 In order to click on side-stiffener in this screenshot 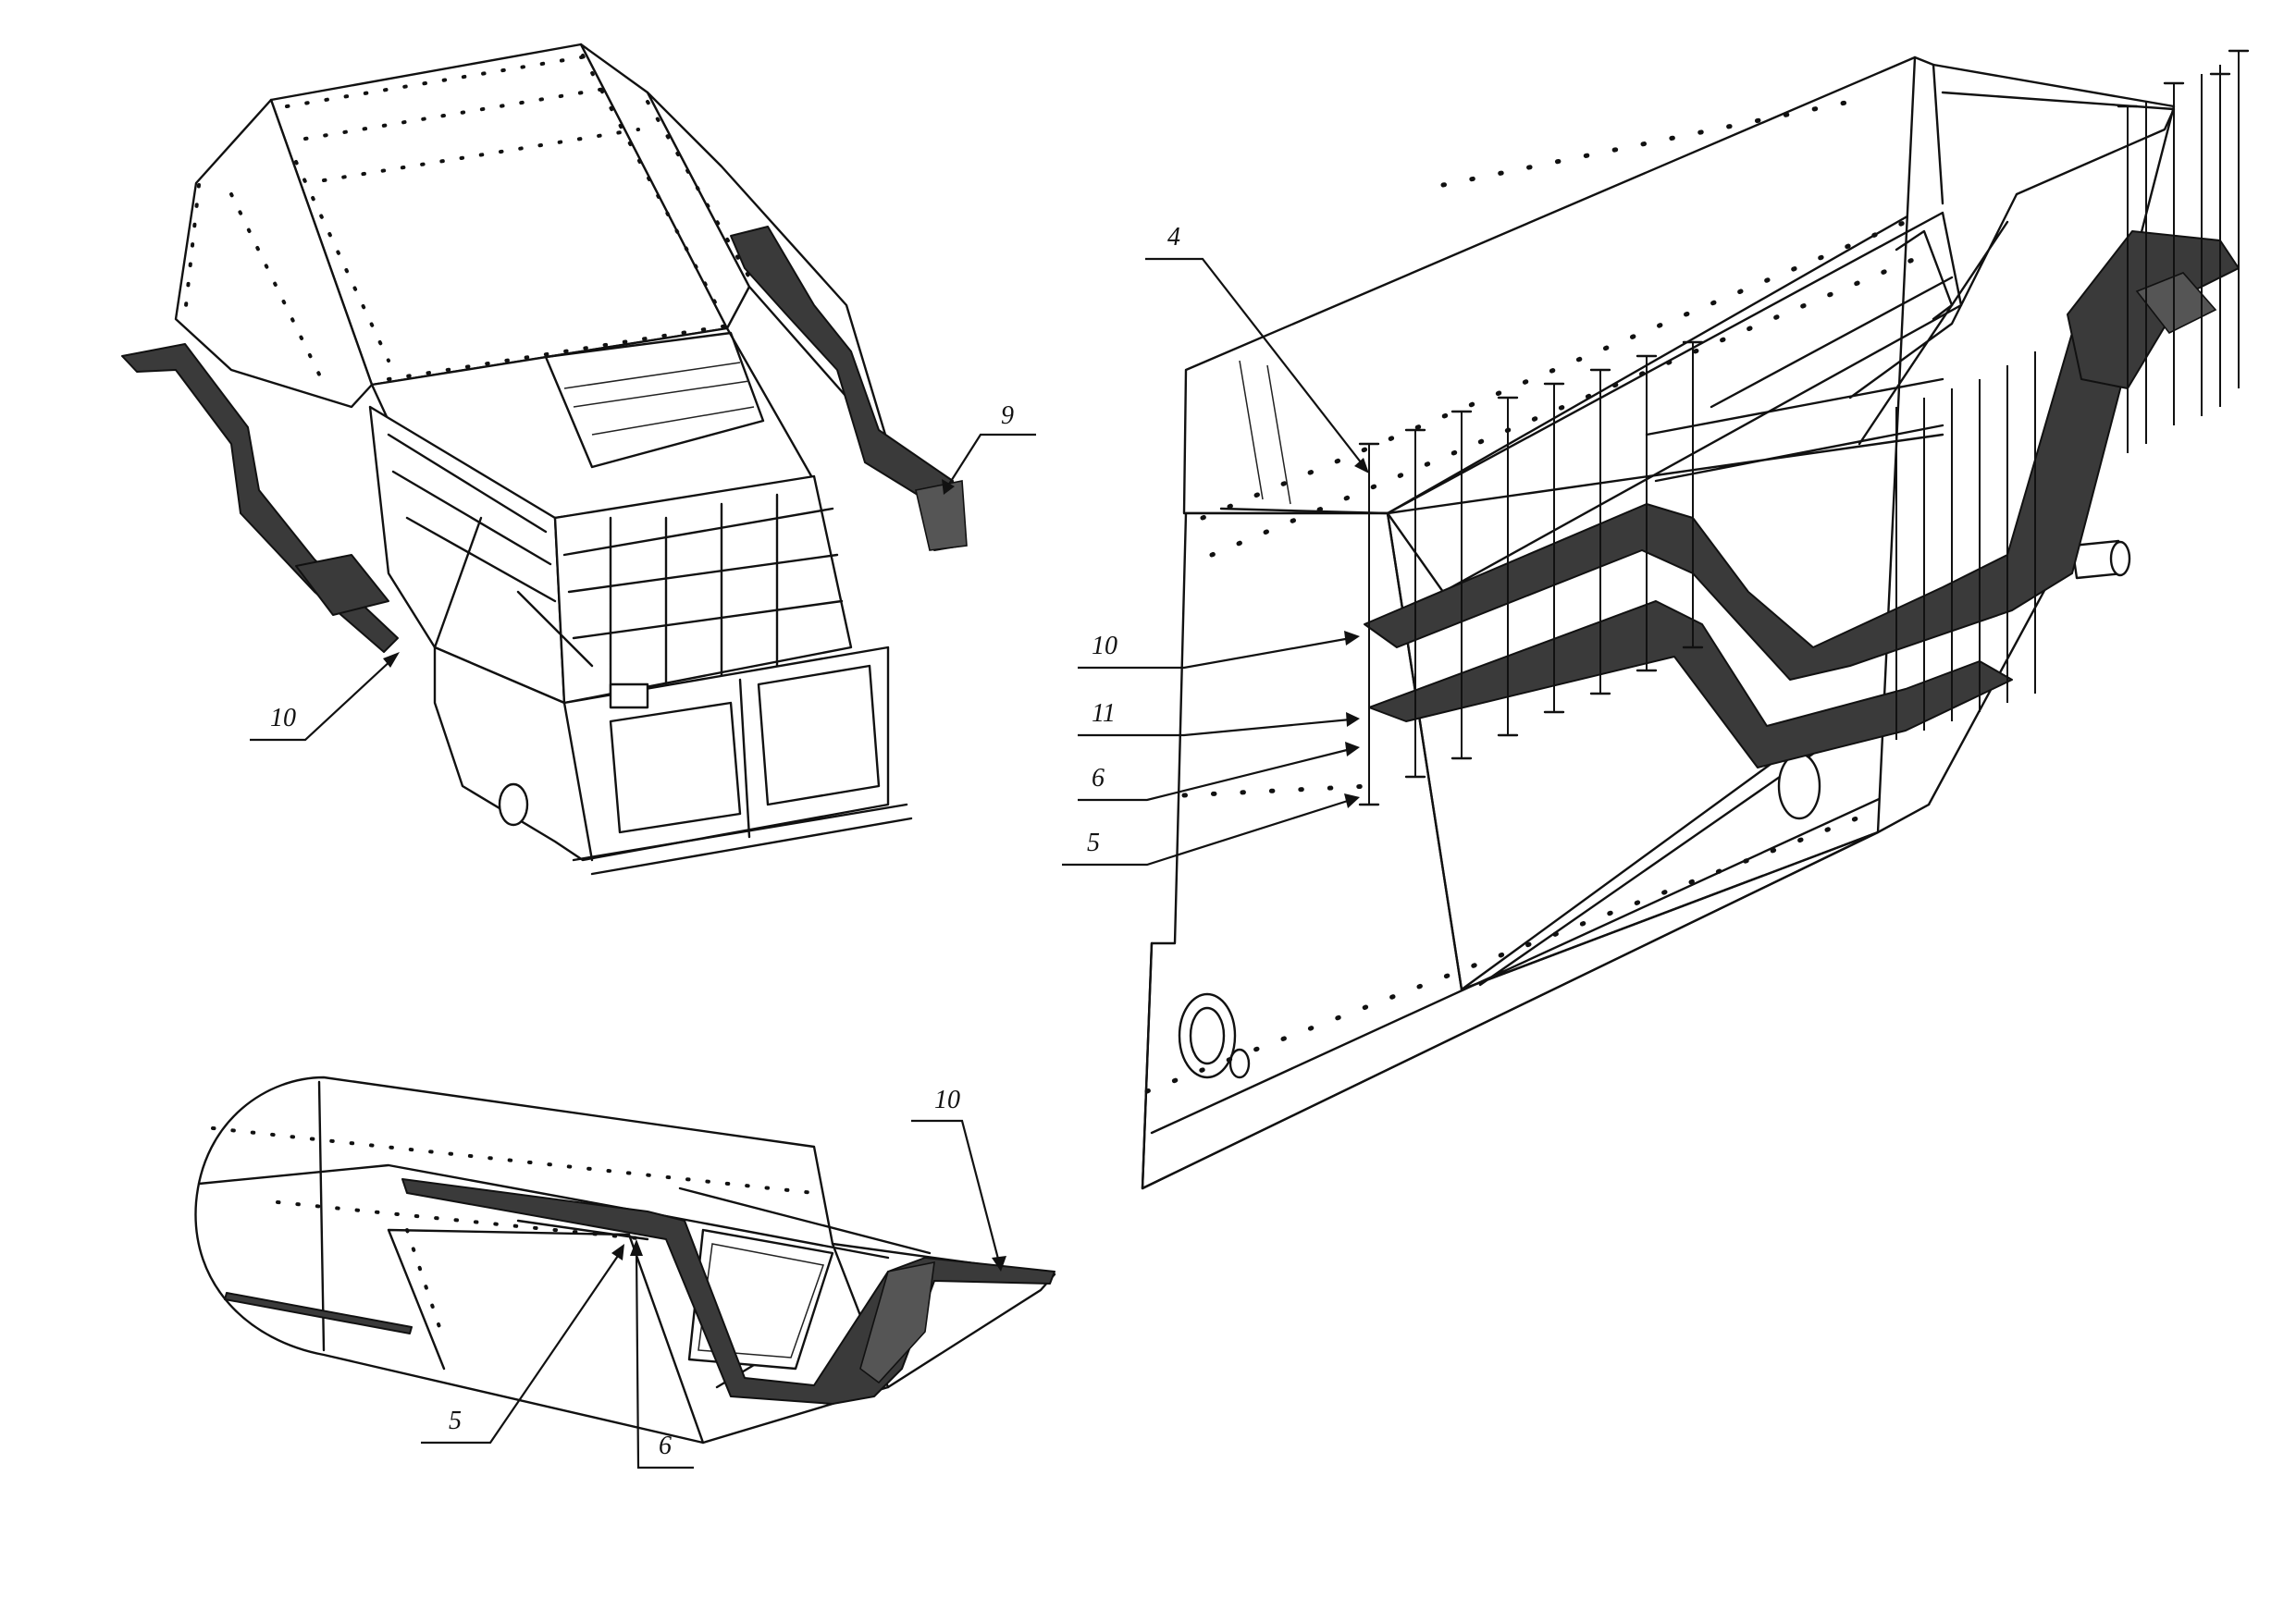, I will do `click(1265, 432)`.